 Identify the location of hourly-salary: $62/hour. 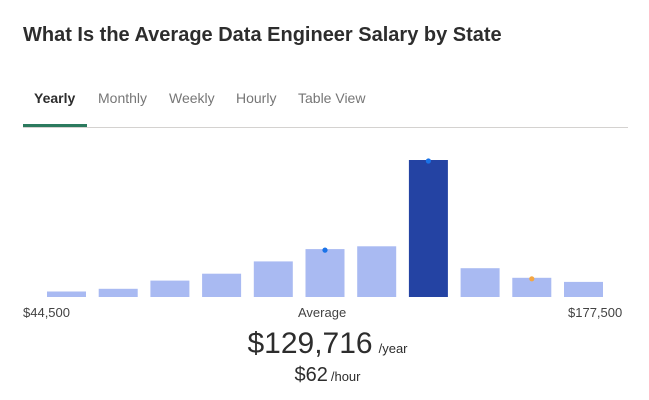
(324, 375).